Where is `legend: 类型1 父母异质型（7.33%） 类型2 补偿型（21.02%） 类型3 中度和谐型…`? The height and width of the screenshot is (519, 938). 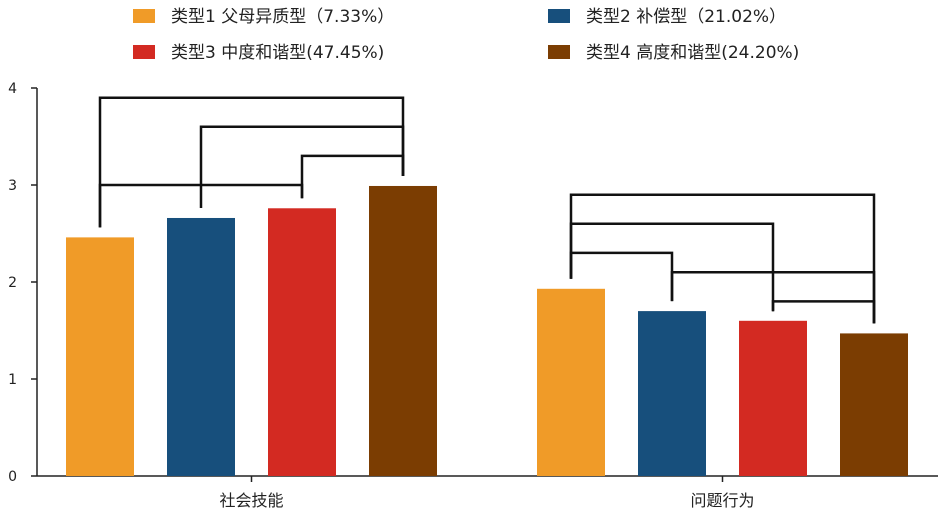
legend: 类型1 父母异质型（7.33%） 类型2 补偿型（21.02%） 类型3 中度和谐型… is located at coordinates (466, 35).